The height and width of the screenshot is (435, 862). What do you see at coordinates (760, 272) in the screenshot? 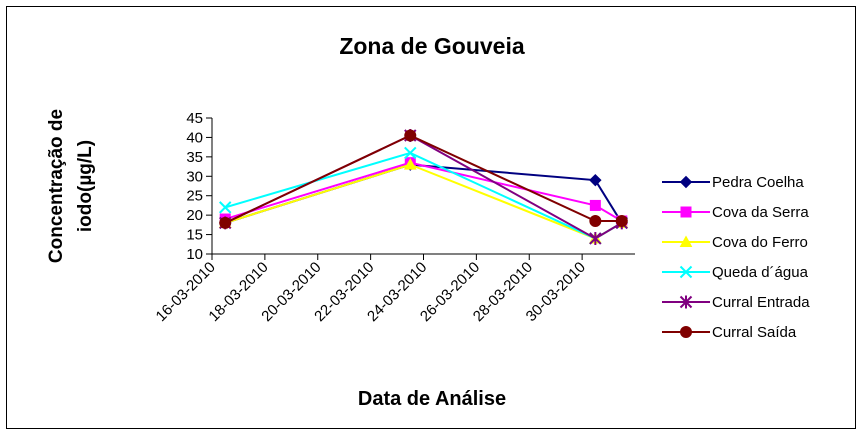
I see `legend-label: Queda d´água` at bounding box center [760, 272].